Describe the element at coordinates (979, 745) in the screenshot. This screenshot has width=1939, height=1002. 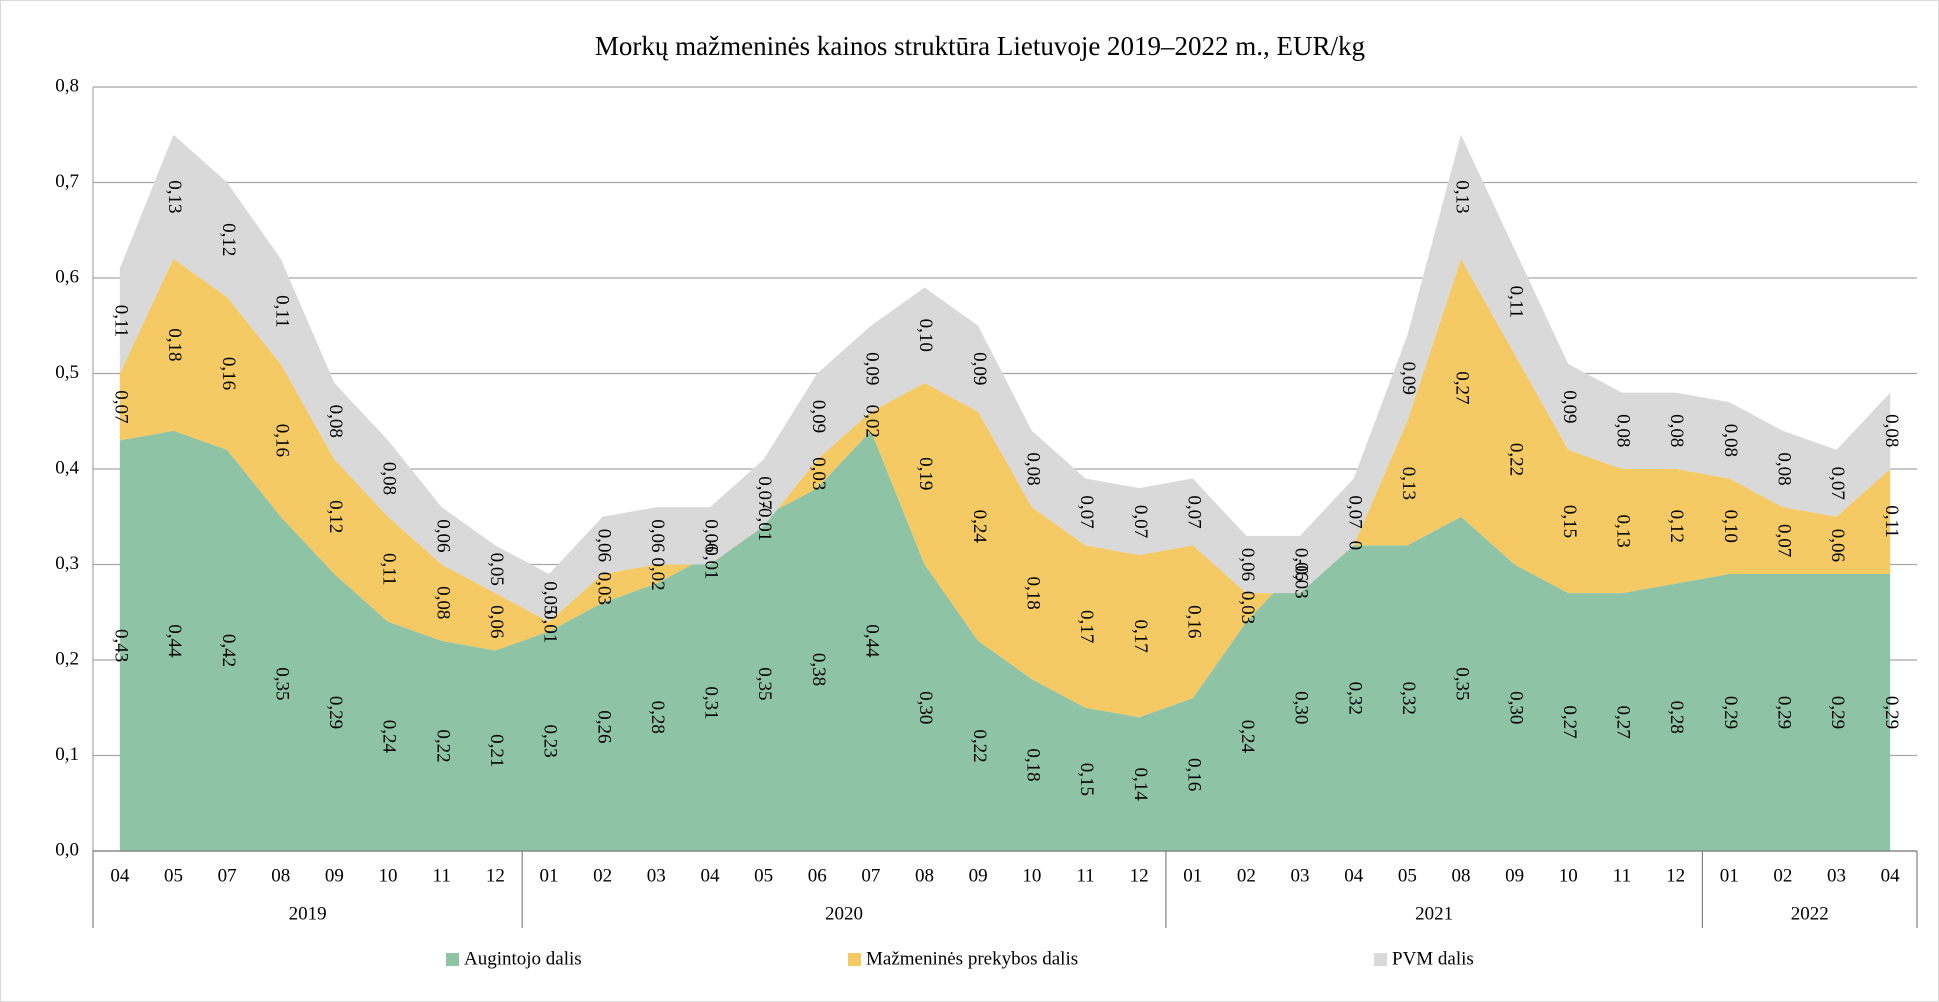
I see `data-label: 0,22` at that location.